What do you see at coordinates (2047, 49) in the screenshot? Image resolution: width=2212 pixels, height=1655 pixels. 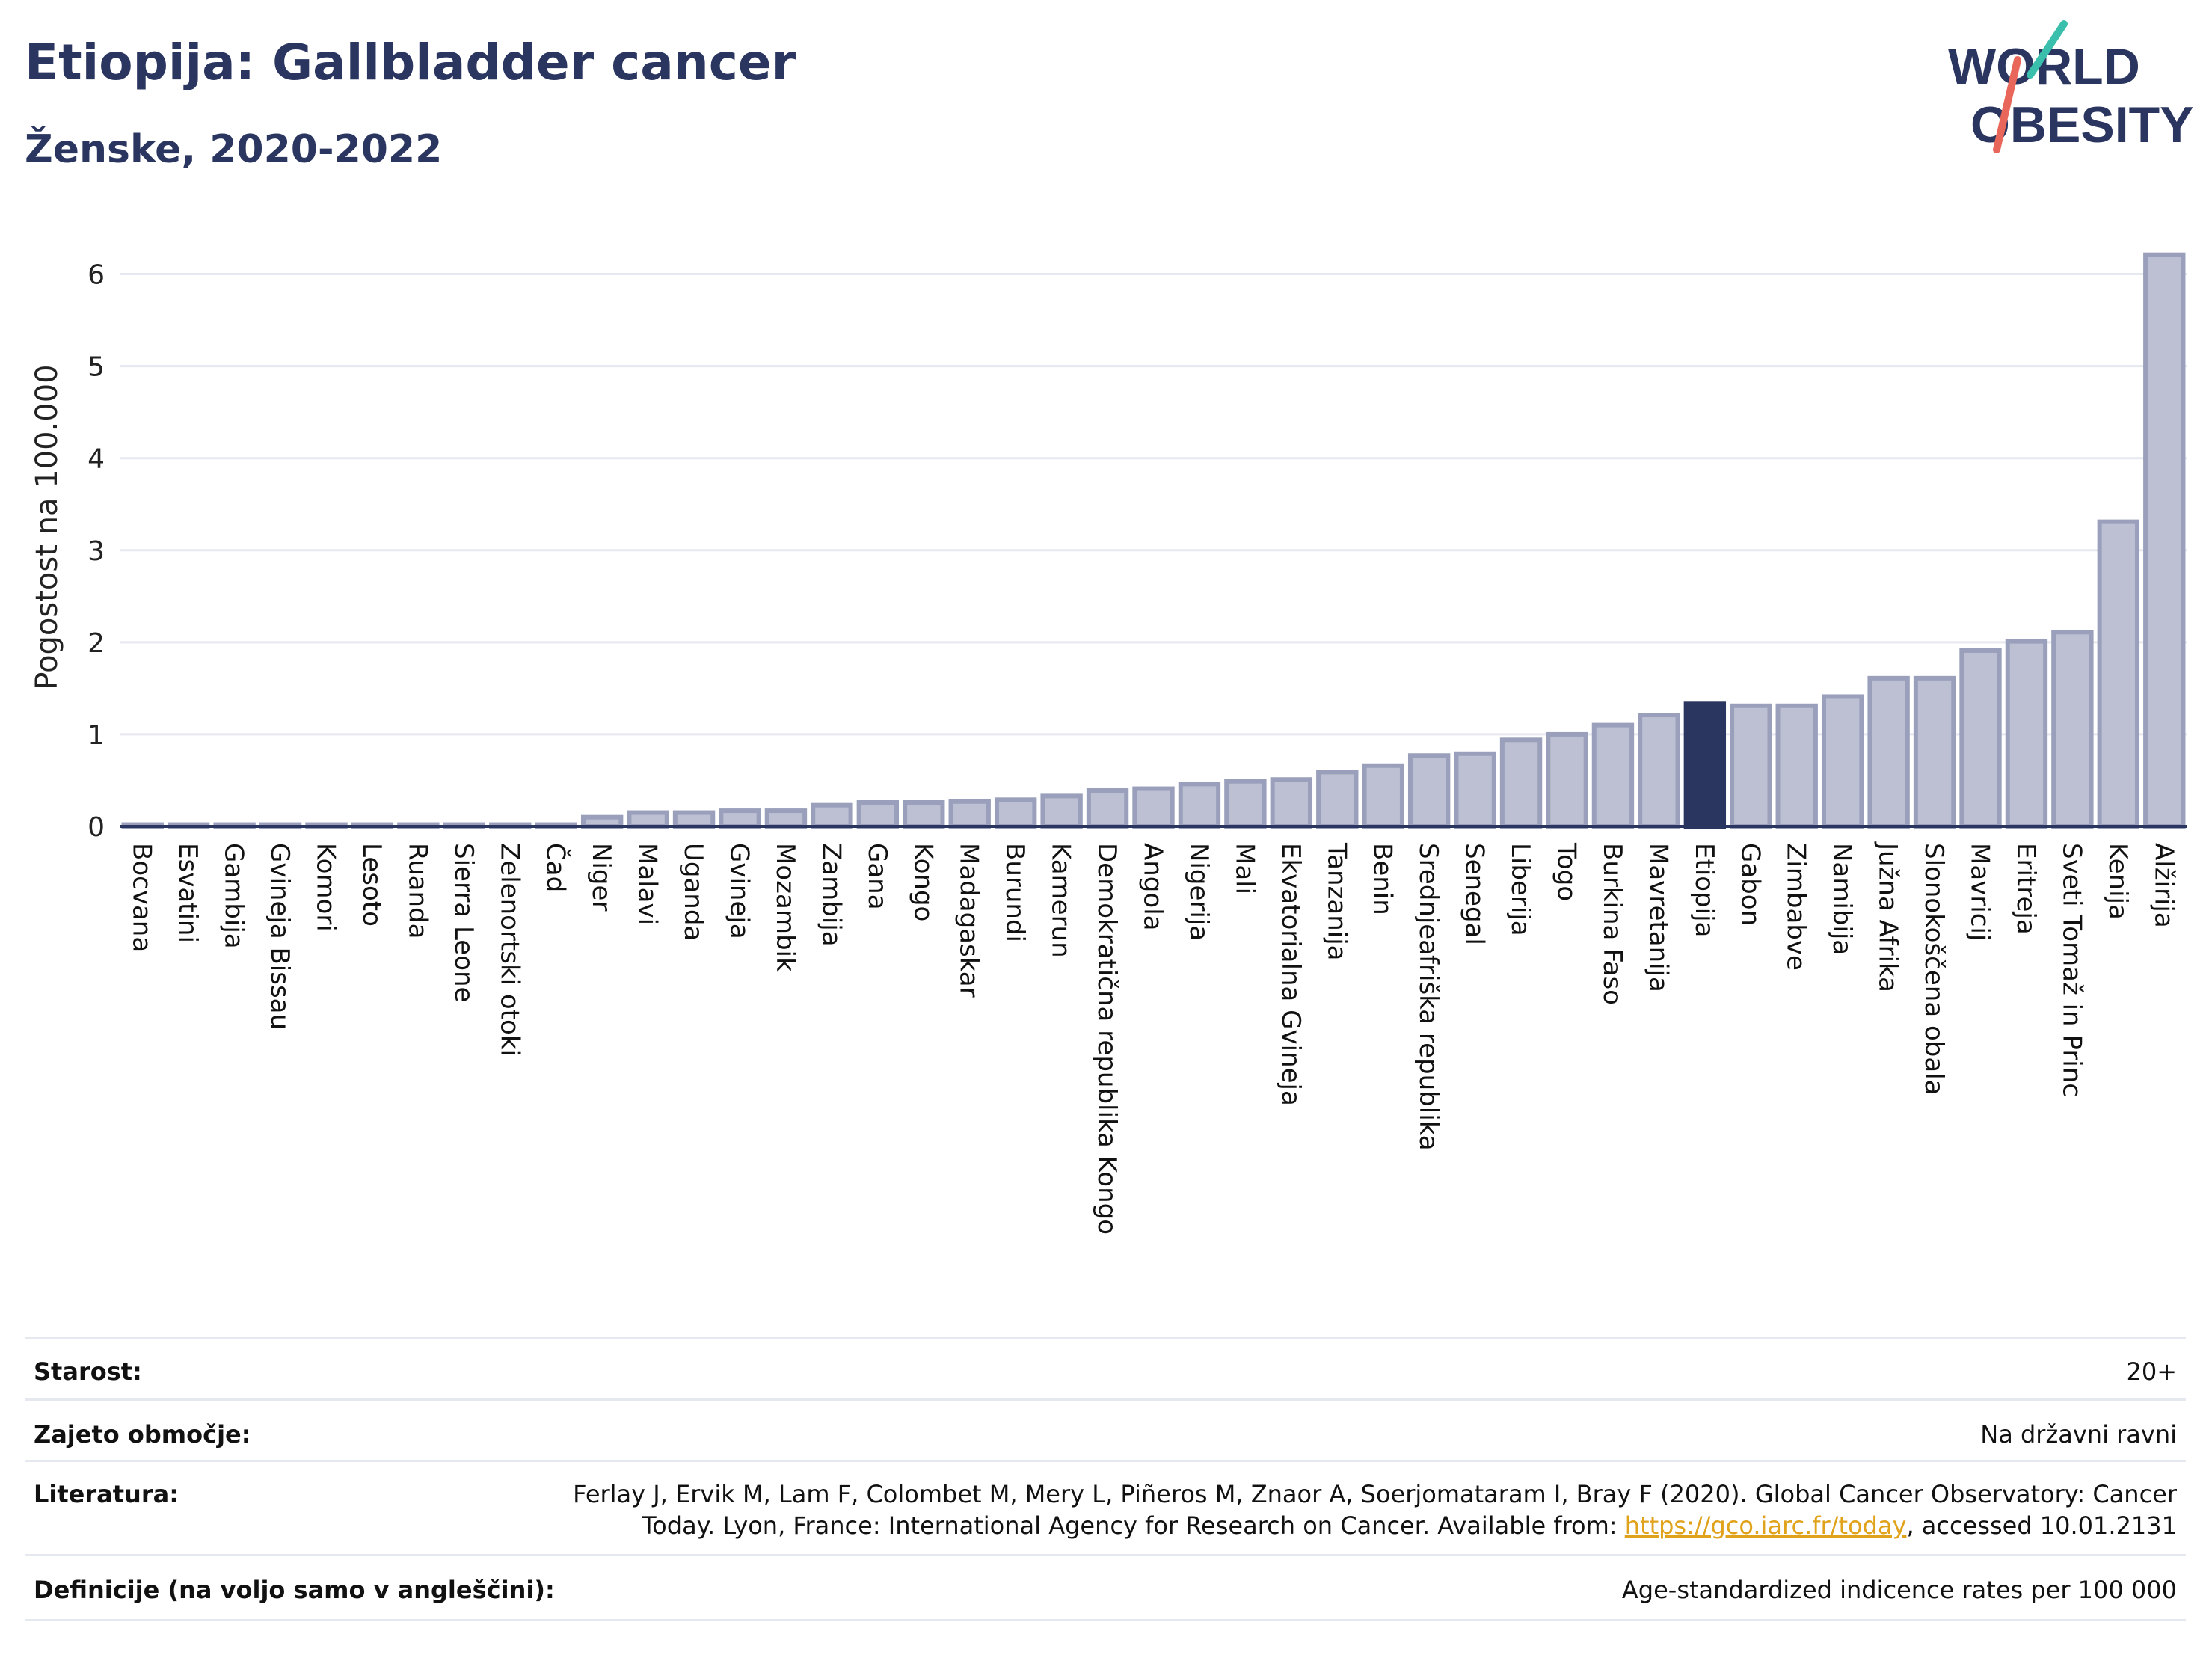 I see `logo-slash-teal` at bounding box center [2047, 49].